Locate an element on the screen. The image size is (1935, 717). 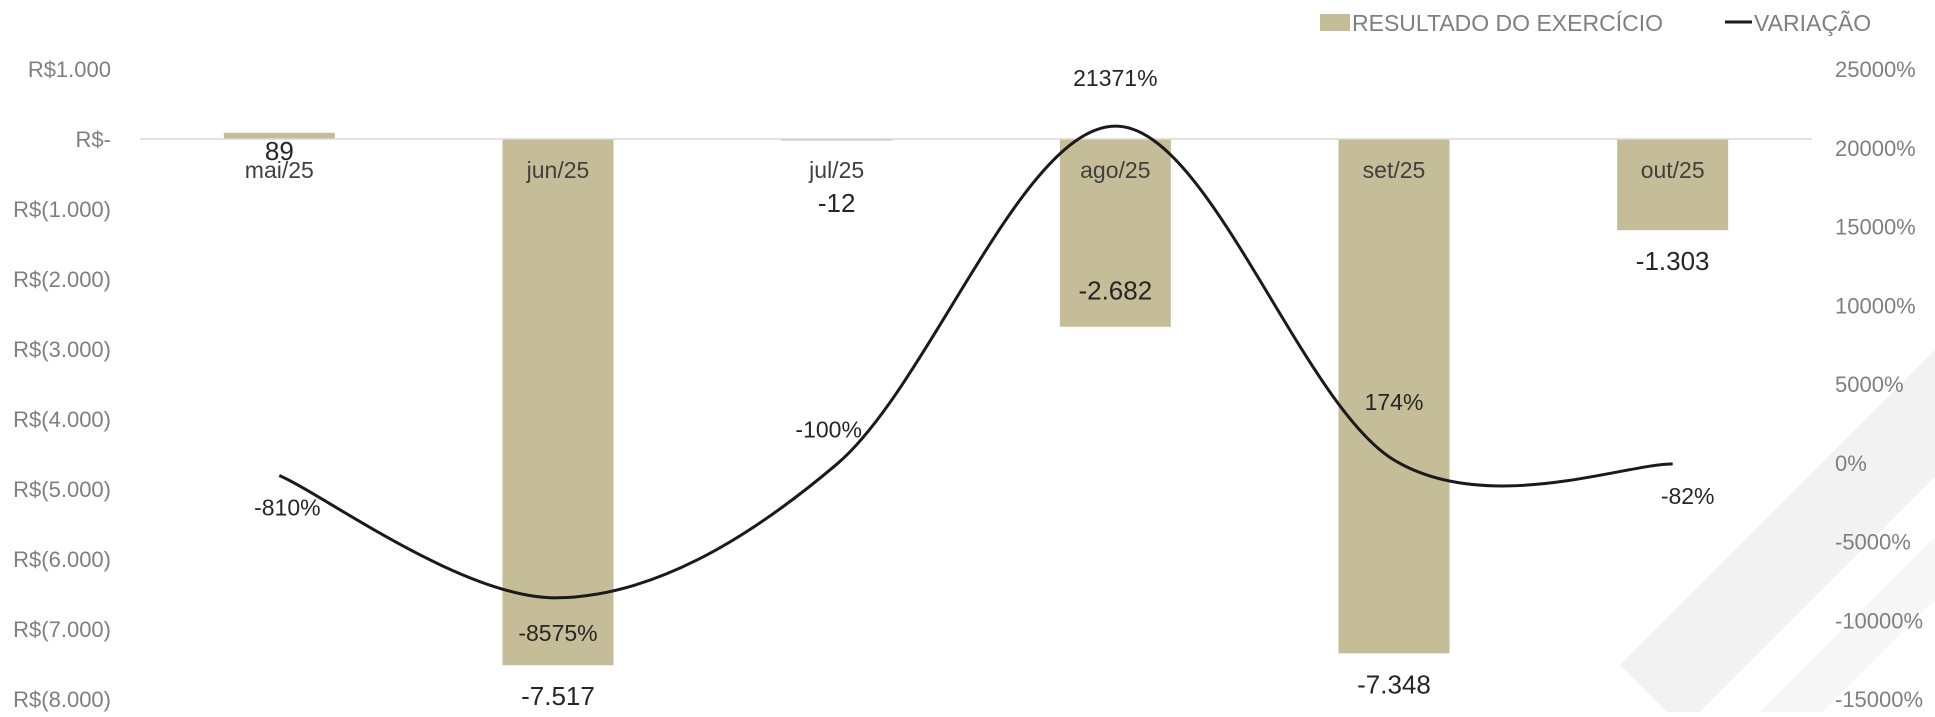
right-axis-tick: 10000% is located at coordinates (1875, 305).